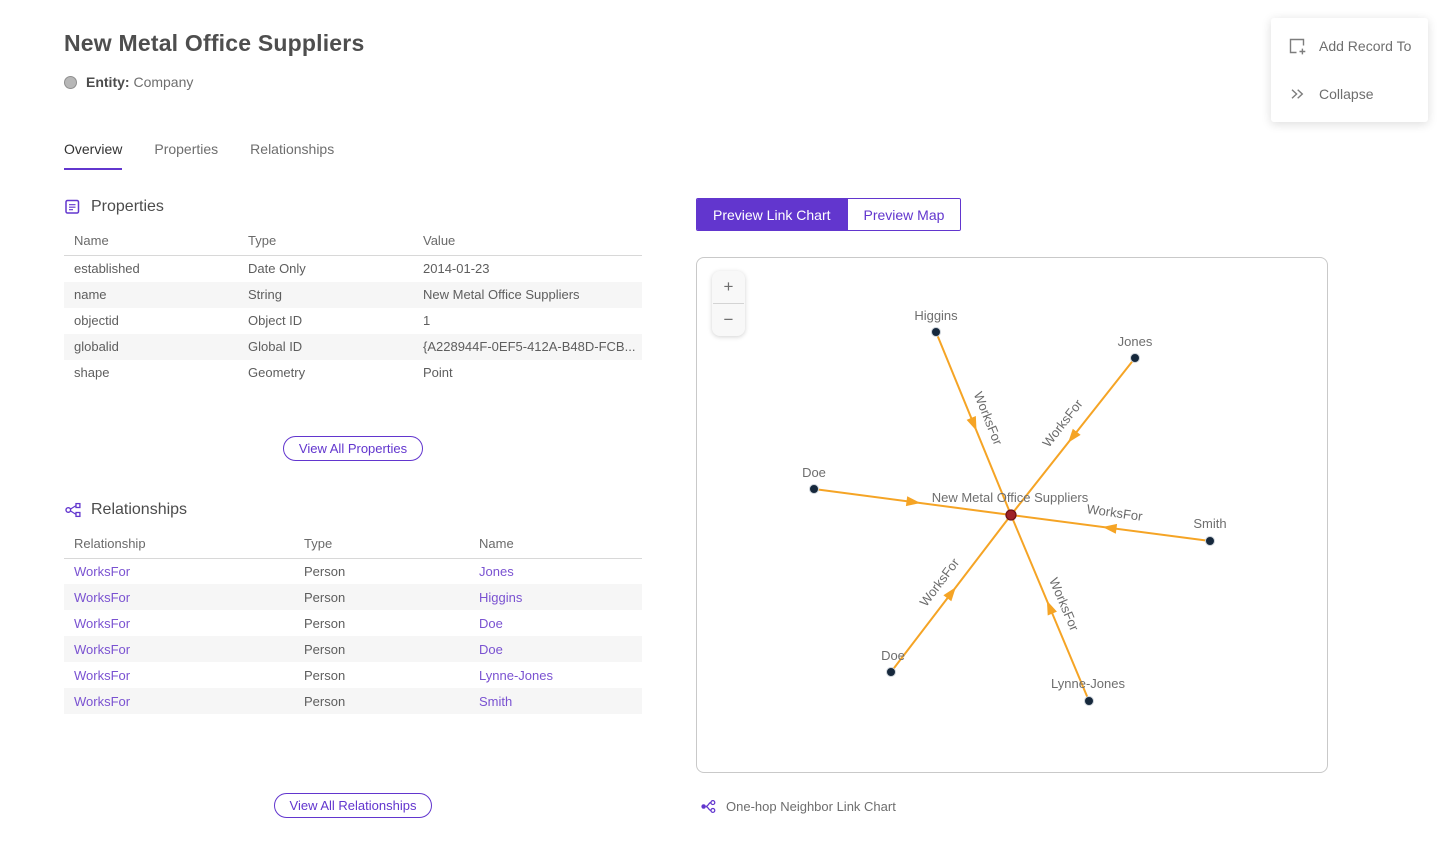  I want to click on center-node, so click(1011, 515).